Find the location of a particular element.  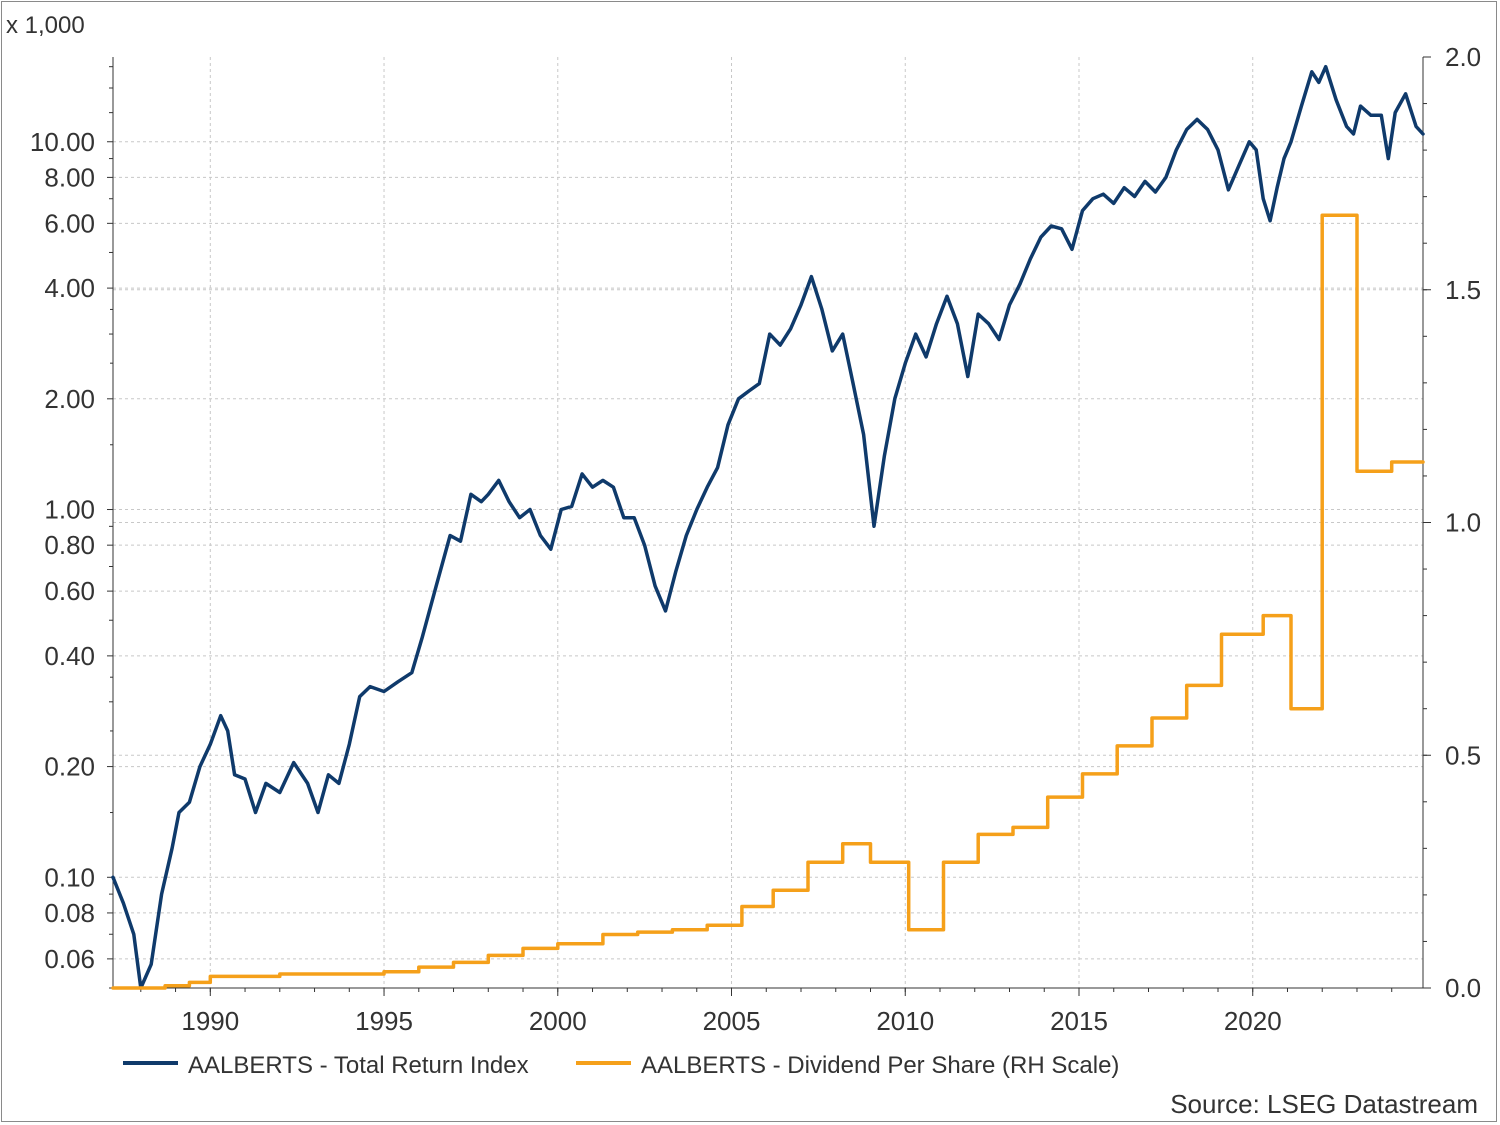

y-right-tick-label: 1.0 is located at coordinates (1463, 523).